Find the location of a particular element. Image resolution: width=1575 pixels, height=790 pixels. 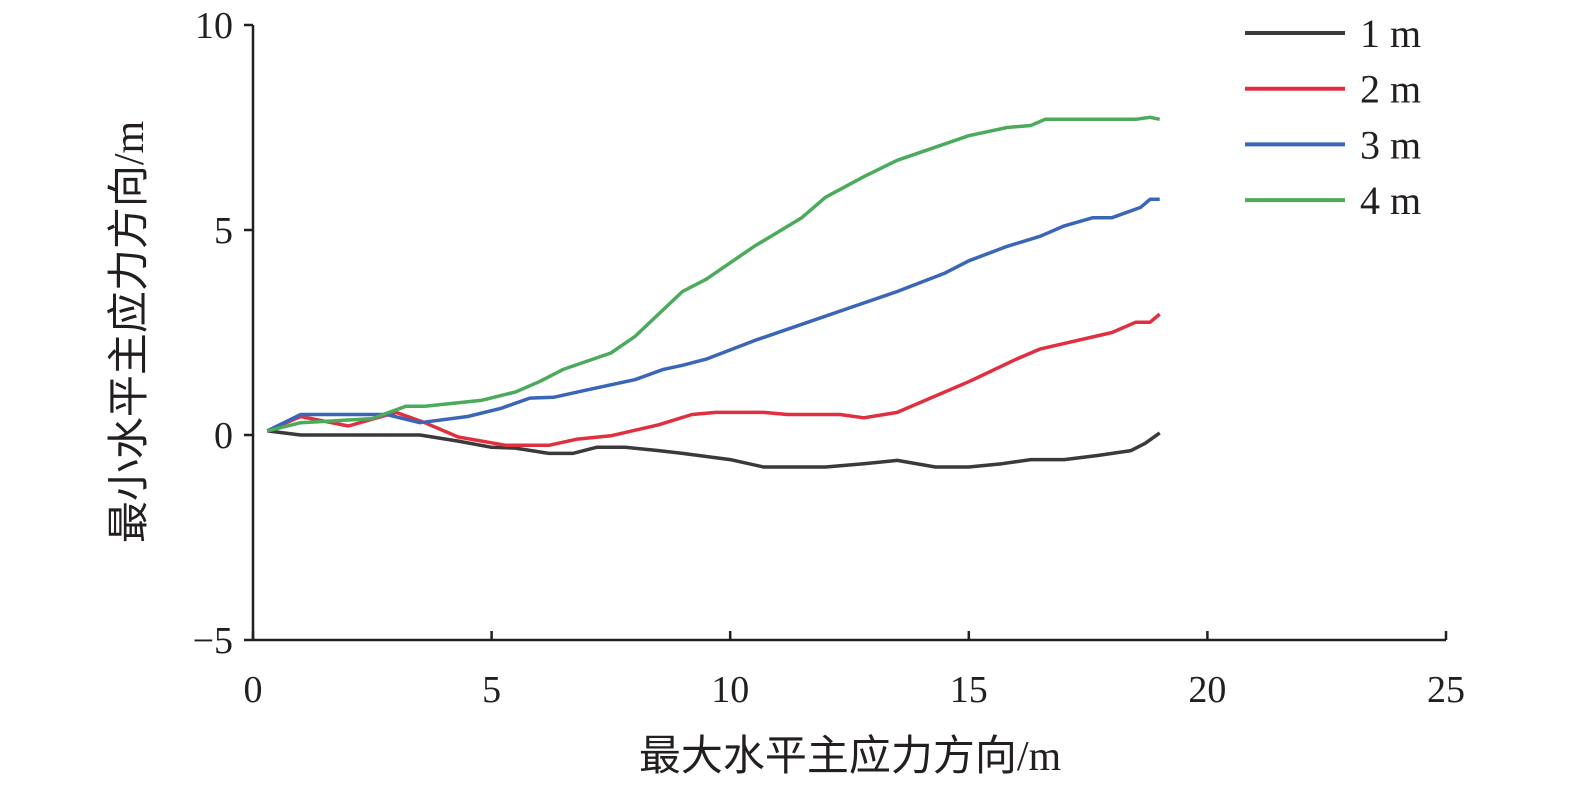

y-tick-label: −5 is located at coordinates (213, 641).